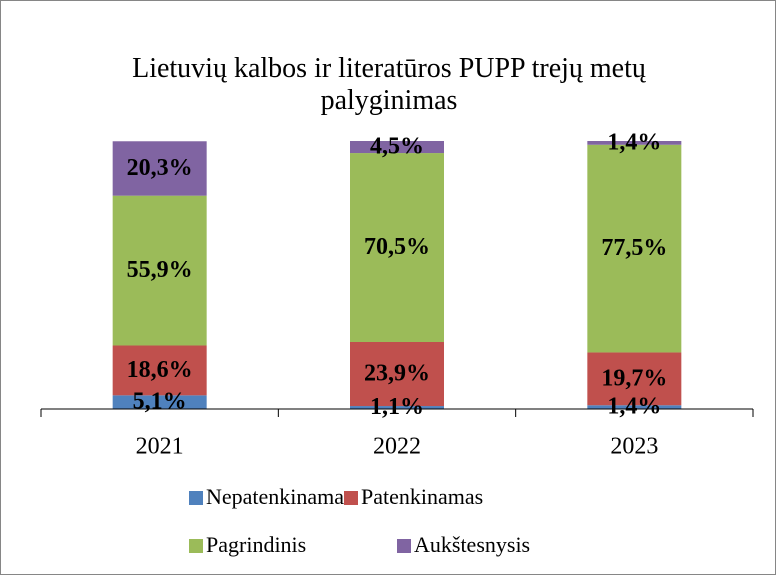  I want to click on data-label: 18,6%, so click(160, 370).